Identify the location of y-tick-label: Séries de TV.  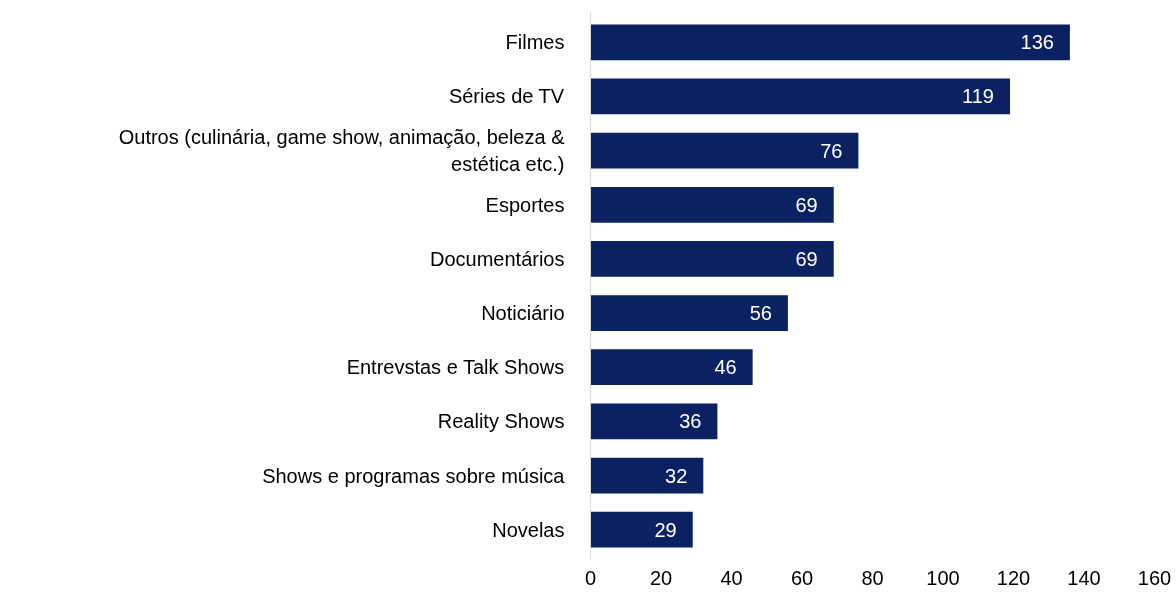
(506, 96).